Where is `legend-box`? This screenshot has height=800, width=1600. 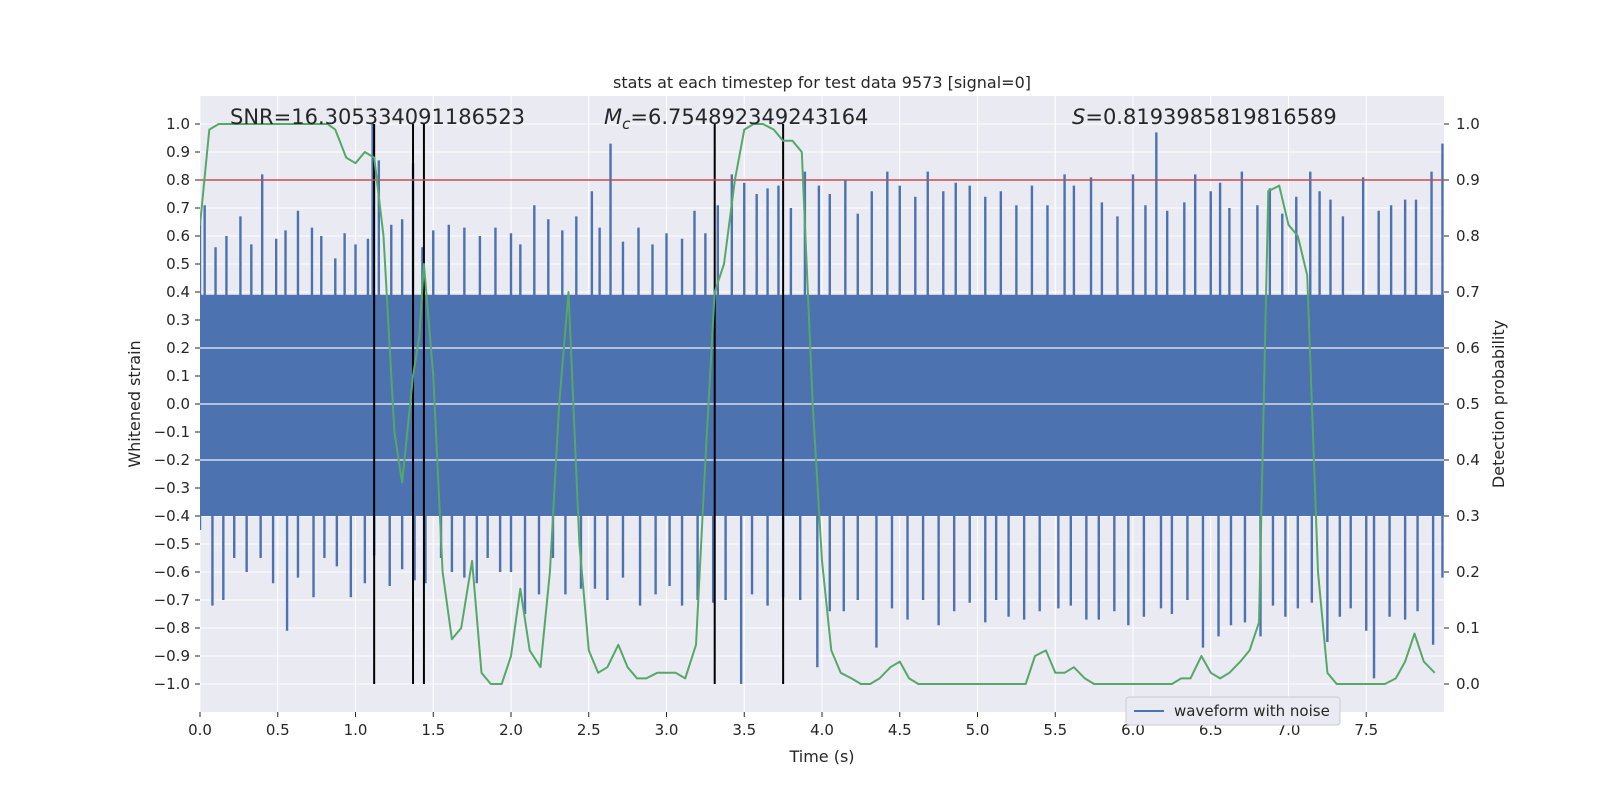
legend-box is located at coordinates (1233, 711).